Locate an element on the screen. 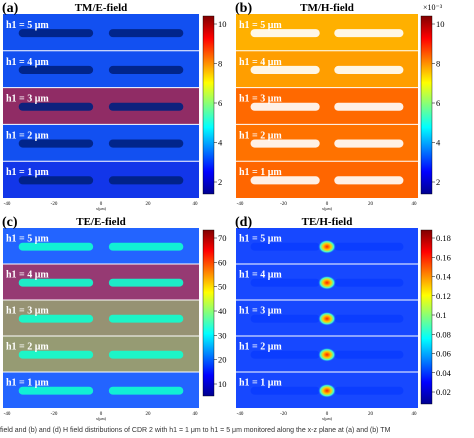 This screenshot has width=474, height=438. colorbar-tick-label: 0.06 is located at coordinates (443, 354).